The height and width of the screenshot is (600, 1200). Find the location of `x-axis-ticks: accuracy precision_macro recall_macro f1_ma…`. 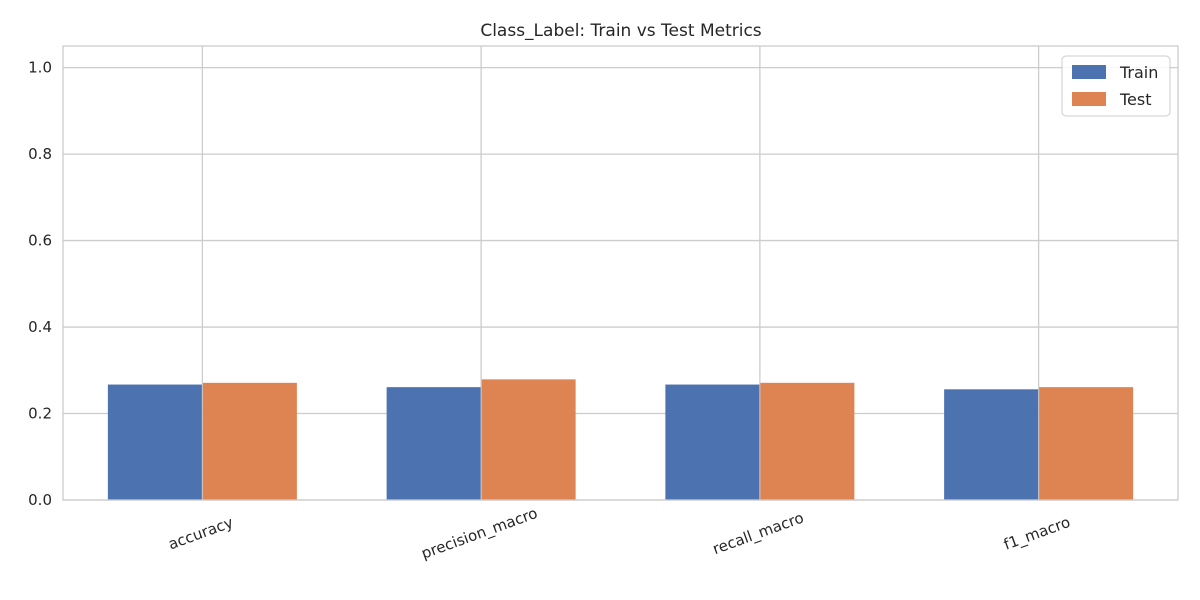

x-axis-ticks: accuracy precision_macro recall_macro f1_ma… is located at coordinates (619, 534).